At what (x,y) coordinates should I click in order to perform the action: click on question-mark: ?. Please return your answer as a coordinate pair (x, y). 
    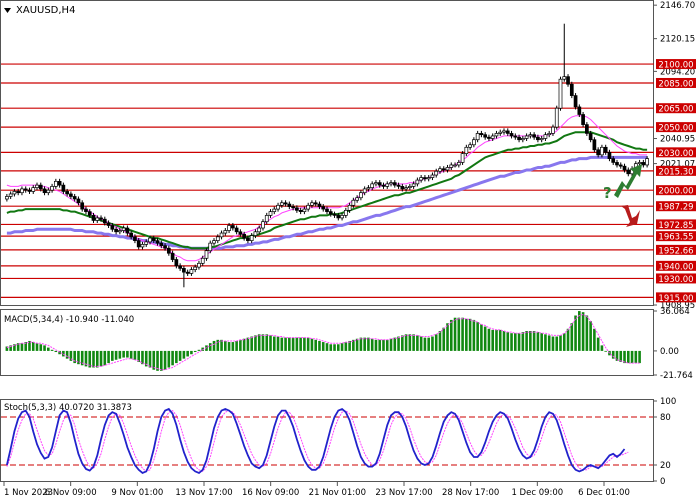
    Looking at the image, I should click on (607, 193).